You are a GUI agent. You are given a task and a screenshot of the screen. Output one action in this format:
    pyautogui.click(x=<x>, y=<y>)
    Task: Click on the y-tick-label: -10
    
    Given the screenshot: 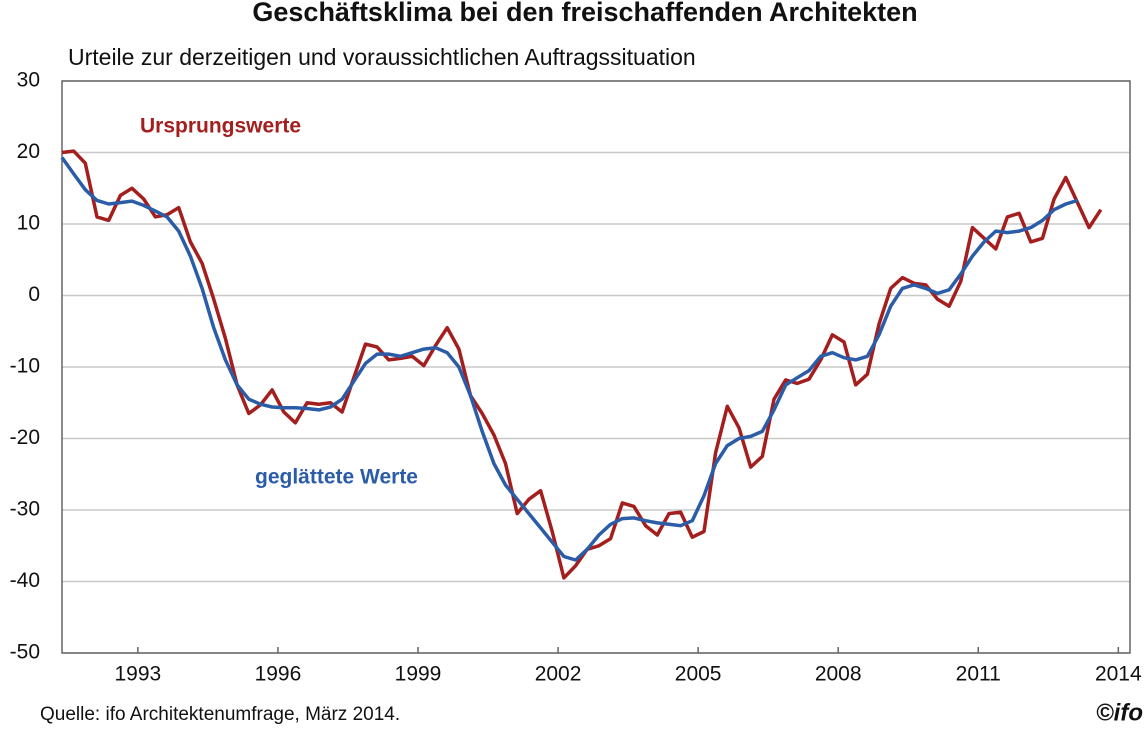 What is the action you would take?
    pyautogui.click(x=25, y=366)
    